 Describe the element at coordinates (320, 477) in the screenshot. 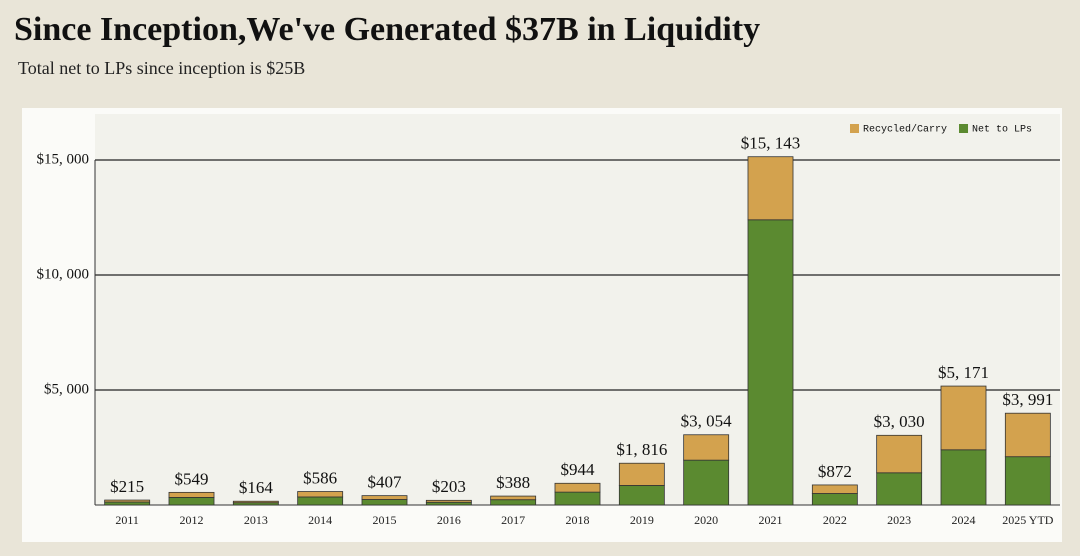

I see `total-label: $586` at that location.